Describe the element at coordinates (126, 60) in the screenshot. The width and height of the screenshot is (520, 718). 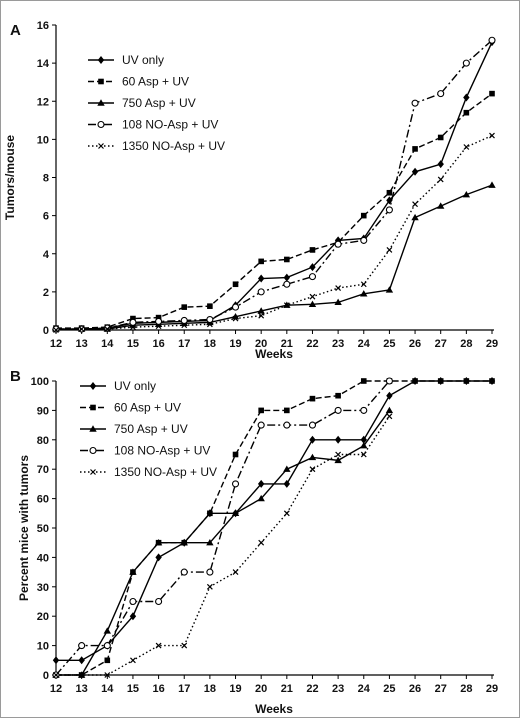
I see `legend-entry: UV only` at that location.